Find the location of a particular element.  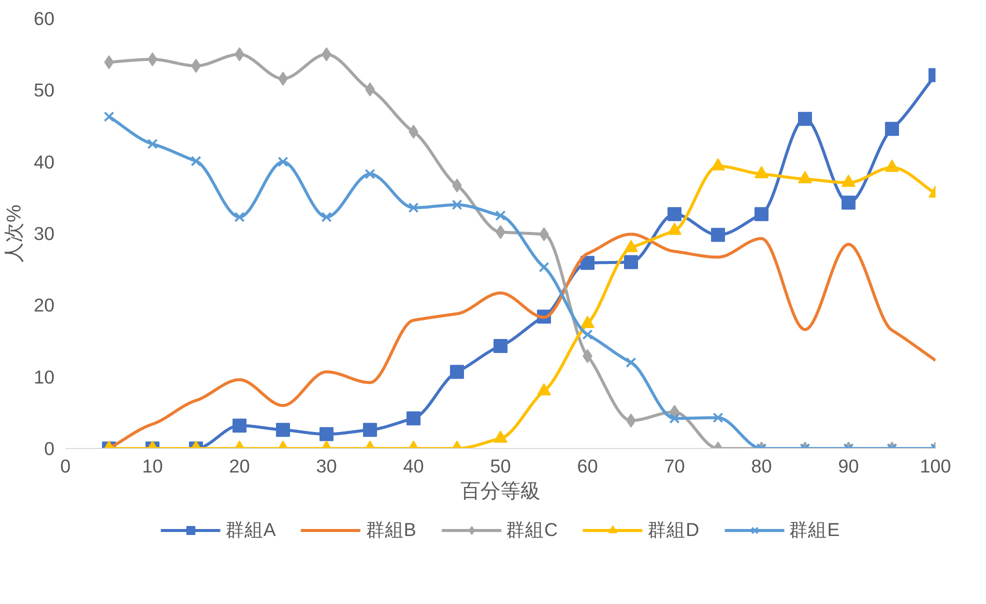

x-tick-label: 30 is located at coordinates (326, 466).